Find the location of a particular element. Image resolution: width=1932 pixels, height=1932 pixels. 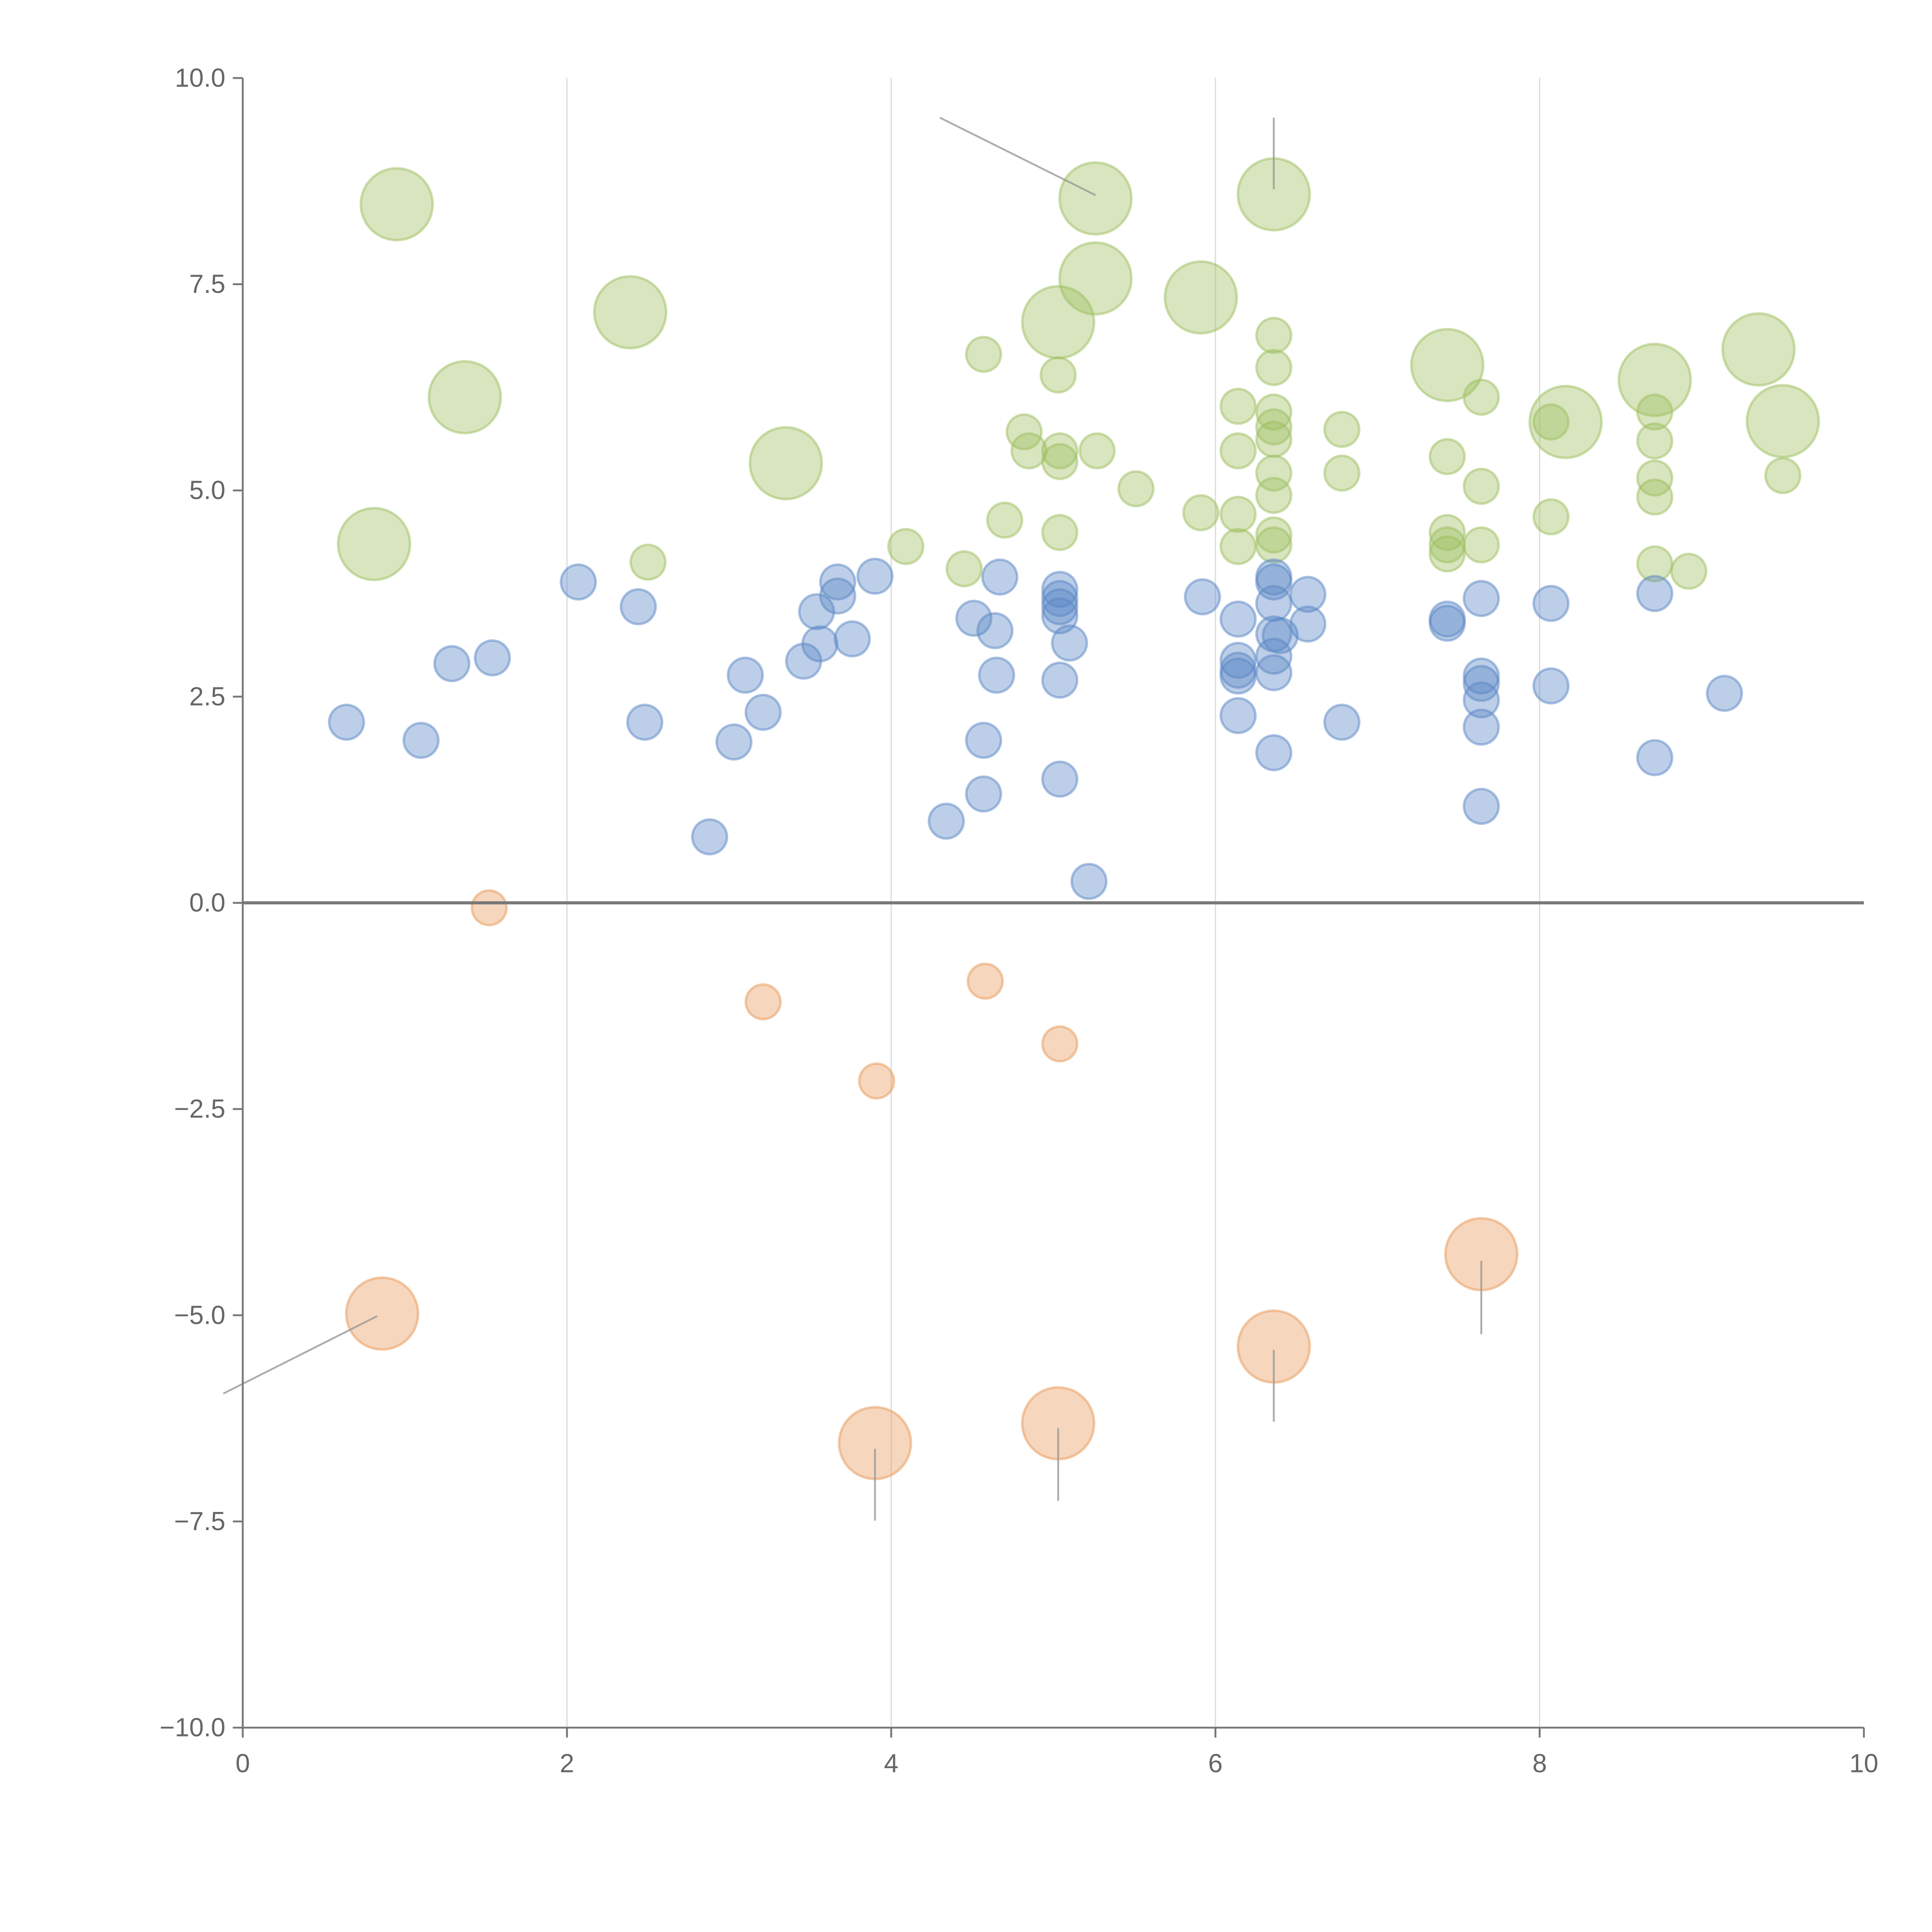

y-tick-label: −2.5 is located at coordinates (200, 1109).